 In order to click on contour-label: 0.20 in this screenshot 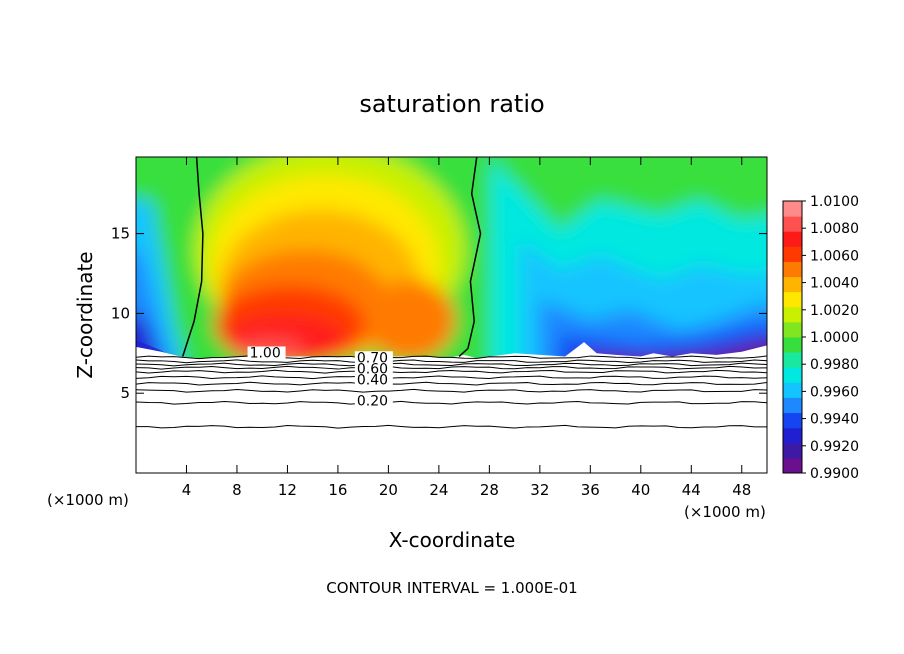, I will do `click(372, 401)`.